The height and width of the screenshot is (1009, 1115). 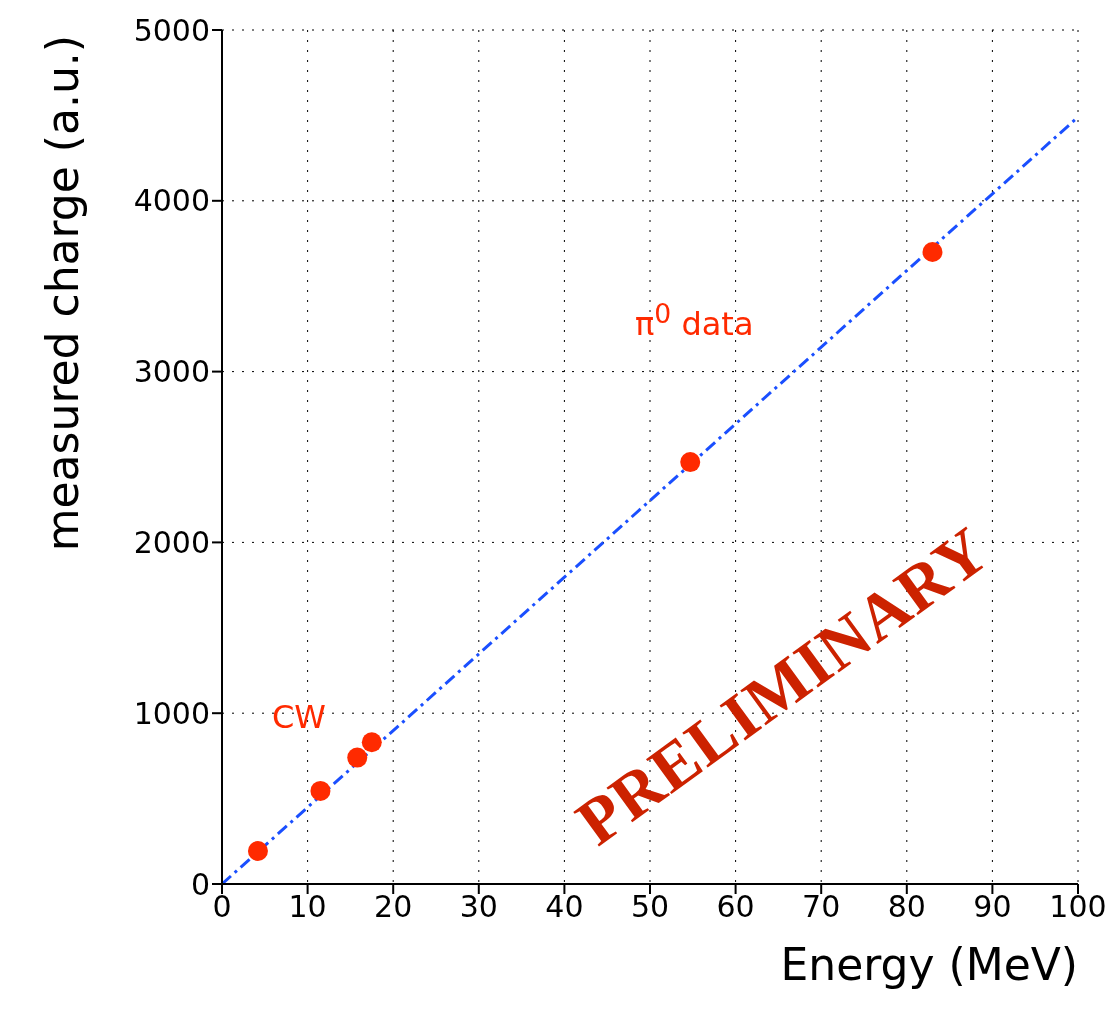 What do you see at coordinates (171, 201) in the screenshot?
I see `y-tick-label: 4000` at bounding box center [171, 201].